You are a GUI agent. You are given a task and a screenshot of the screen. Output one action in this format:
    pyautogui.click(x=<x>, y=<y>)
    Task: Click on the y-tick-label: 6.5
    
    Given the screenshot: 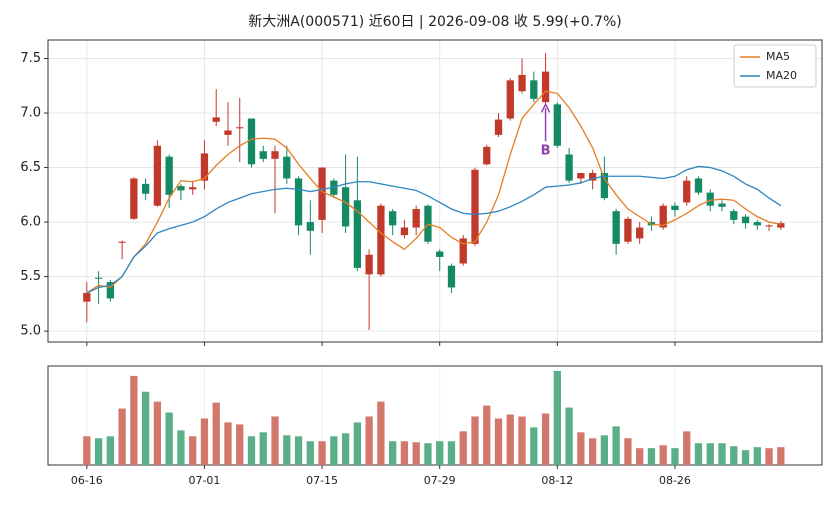 What is the action you would take?
    pyautogui.click(x=30, y=167)
    